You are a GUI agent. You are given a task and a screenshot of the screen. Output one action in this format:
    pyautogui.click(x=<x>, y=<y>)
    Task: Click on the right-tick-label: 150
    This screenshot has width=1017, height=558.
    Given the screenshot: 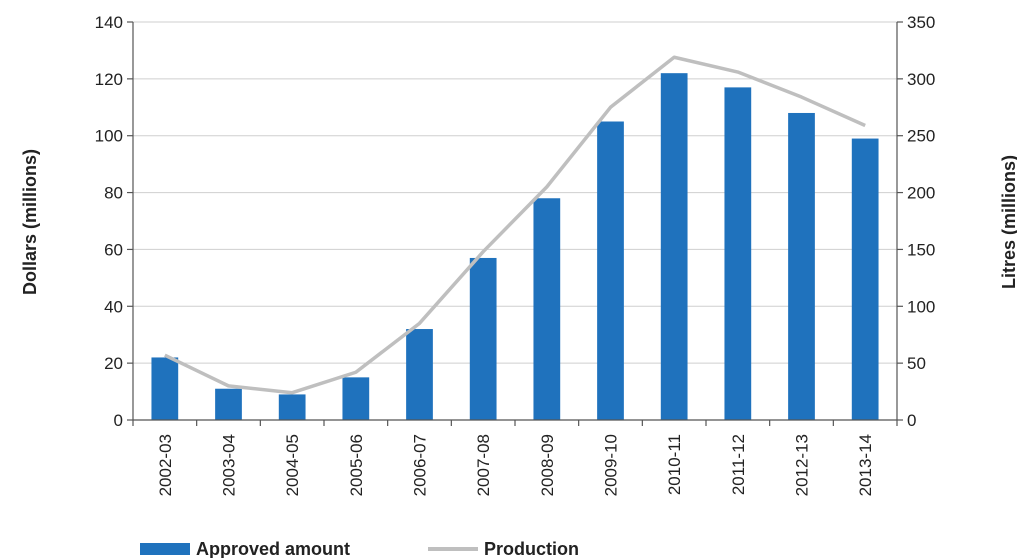 What is the action you would take?
    pyautogui.click(x=921, y=249)
    